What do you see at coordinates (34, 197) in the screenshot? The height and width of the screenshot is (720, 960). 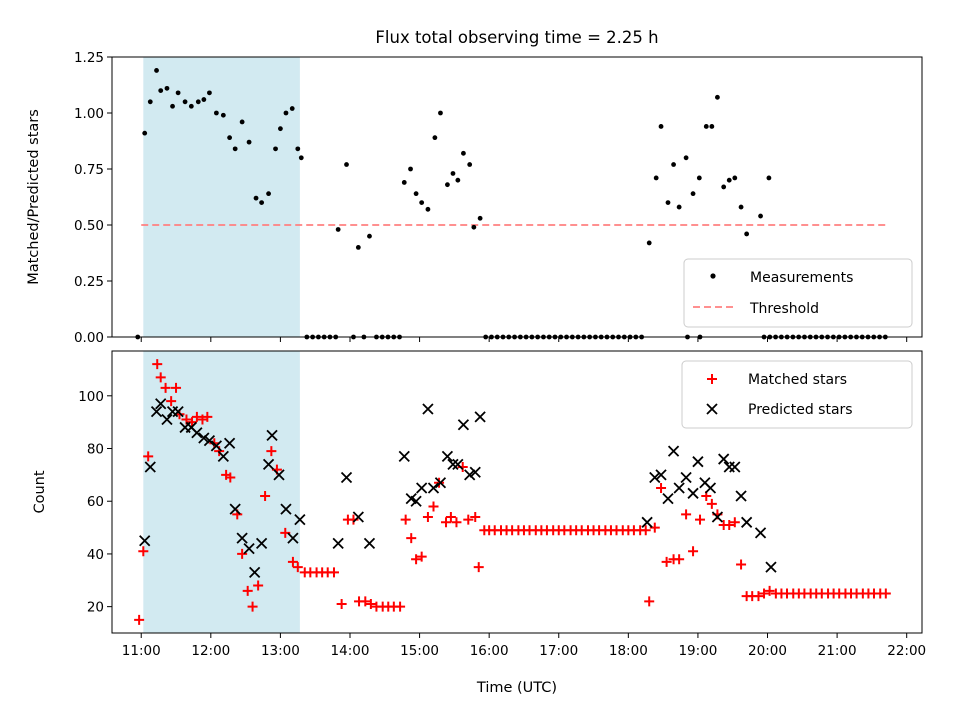 I see `top-ylabel: Matched/Predicted stars` at bounding box center [34, 197].